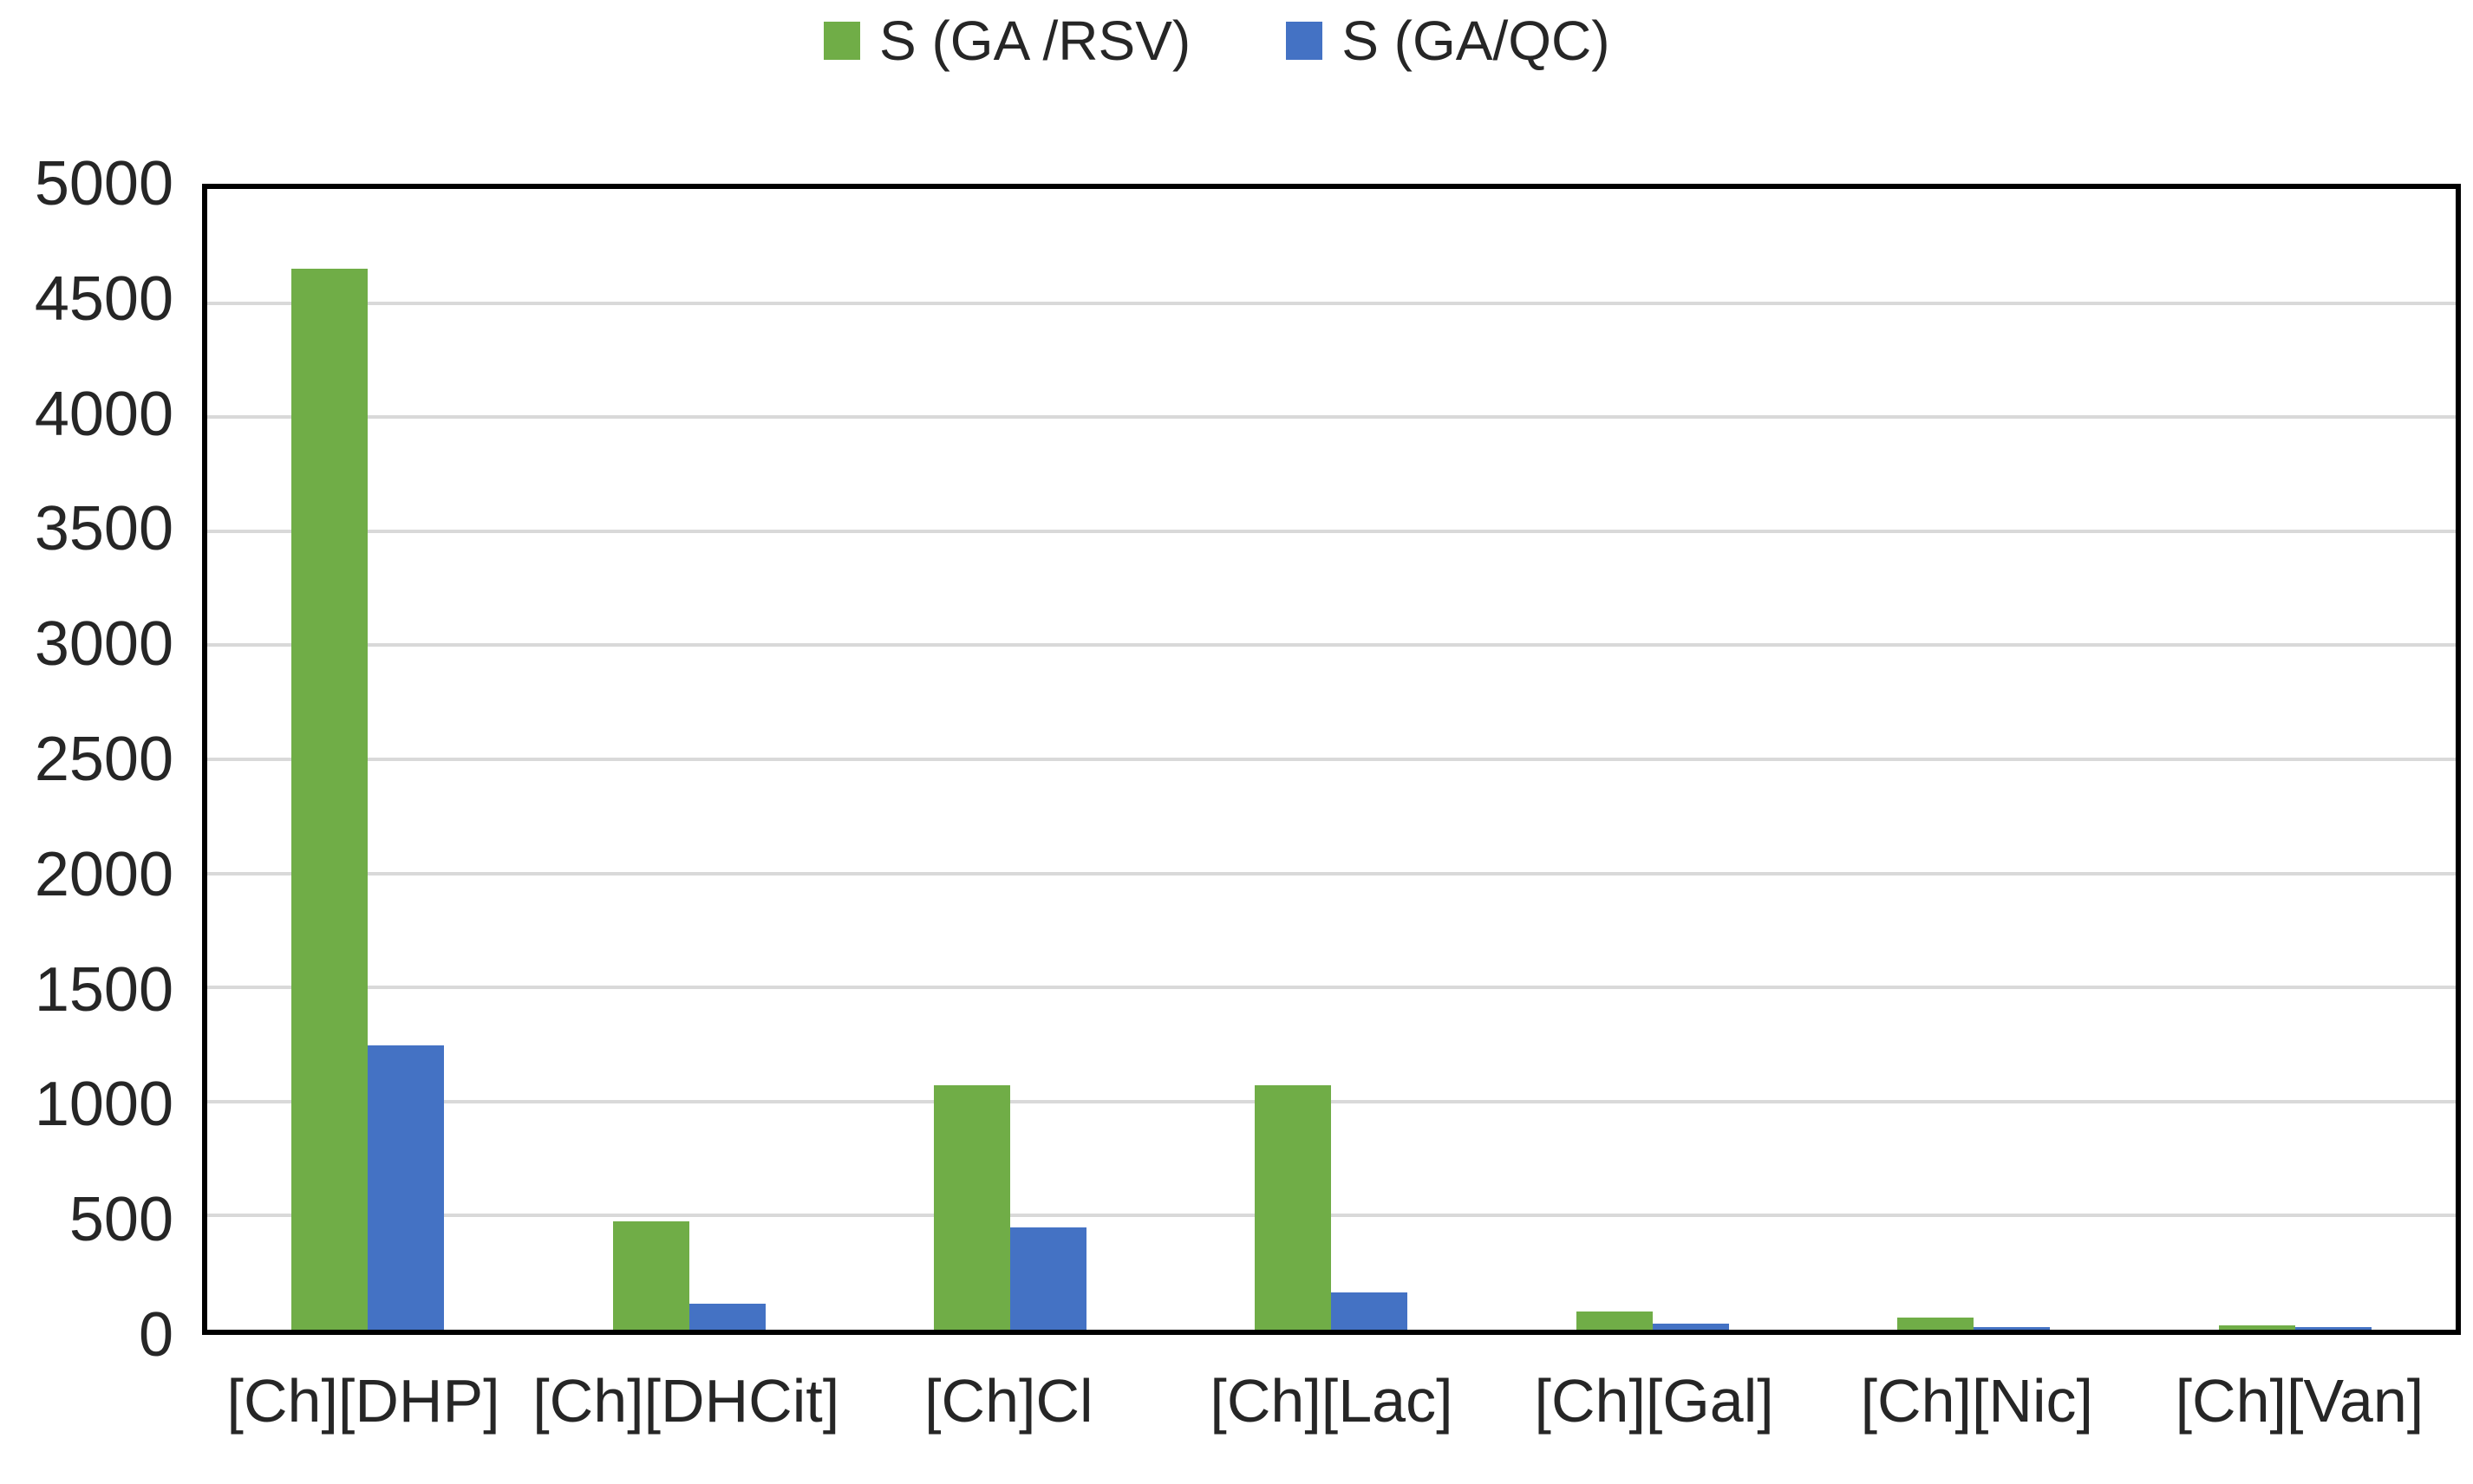  Describe the element at coordinates (1654, 1401) in the screenshot. I see `x-tick-label-5: [Ch][Gal]` at that location.